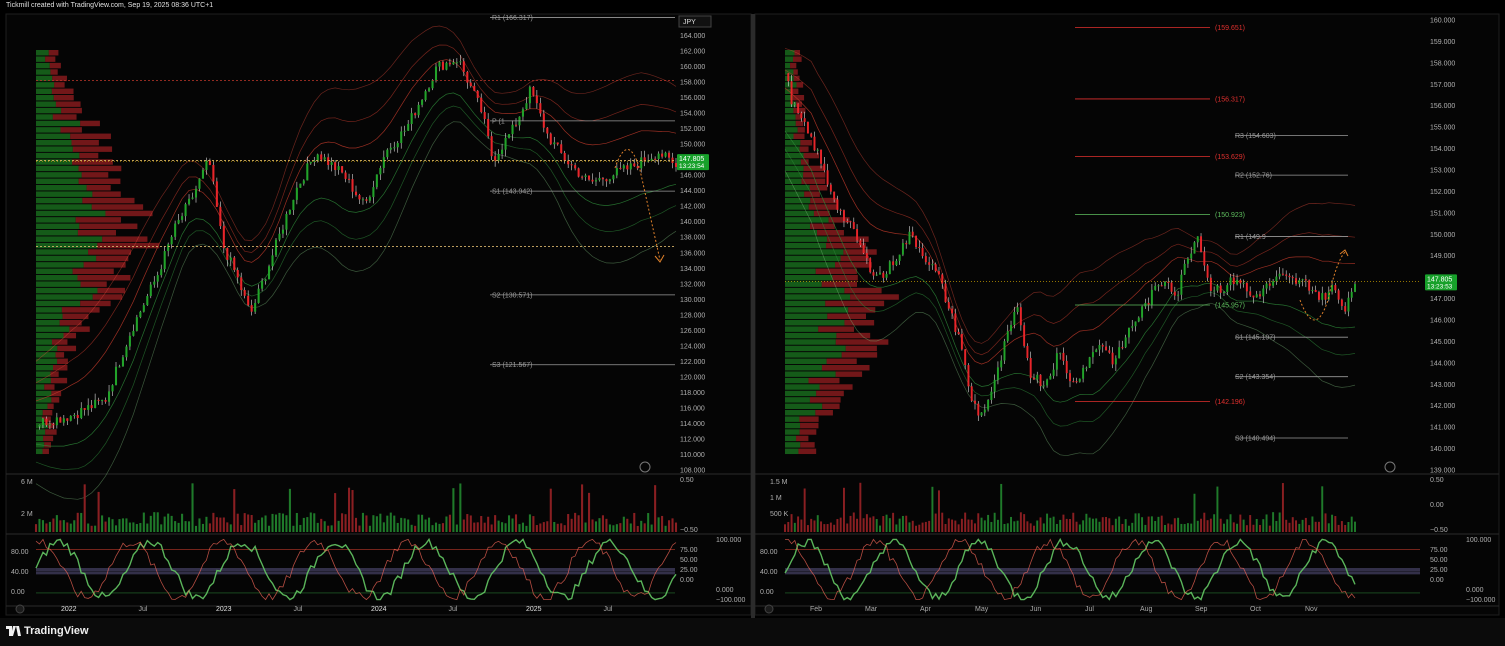 The width and height of the screenshot is (1505, 646). Describe the element at coordinates (728, 540) in the screenshot. I see `oscillator-indicator-label: 100.000` at that location.